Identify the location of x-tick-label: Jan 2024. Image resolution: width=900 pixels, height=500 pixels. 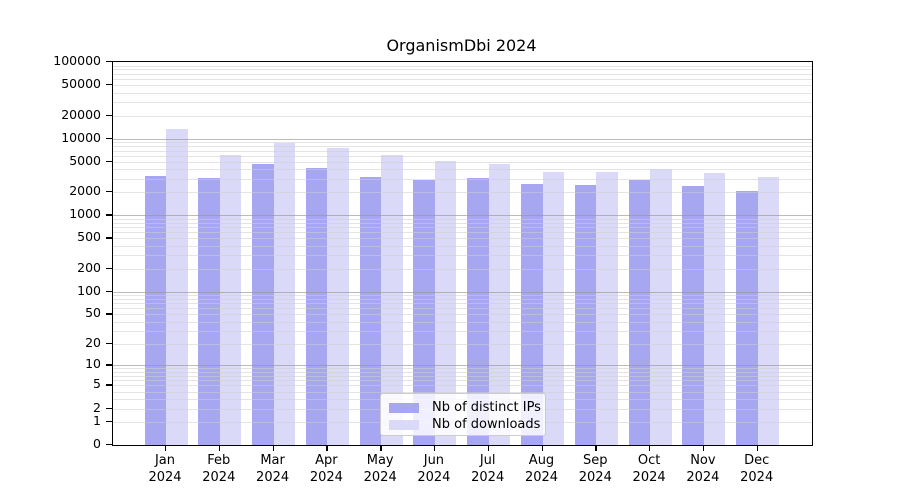
(165, 469).